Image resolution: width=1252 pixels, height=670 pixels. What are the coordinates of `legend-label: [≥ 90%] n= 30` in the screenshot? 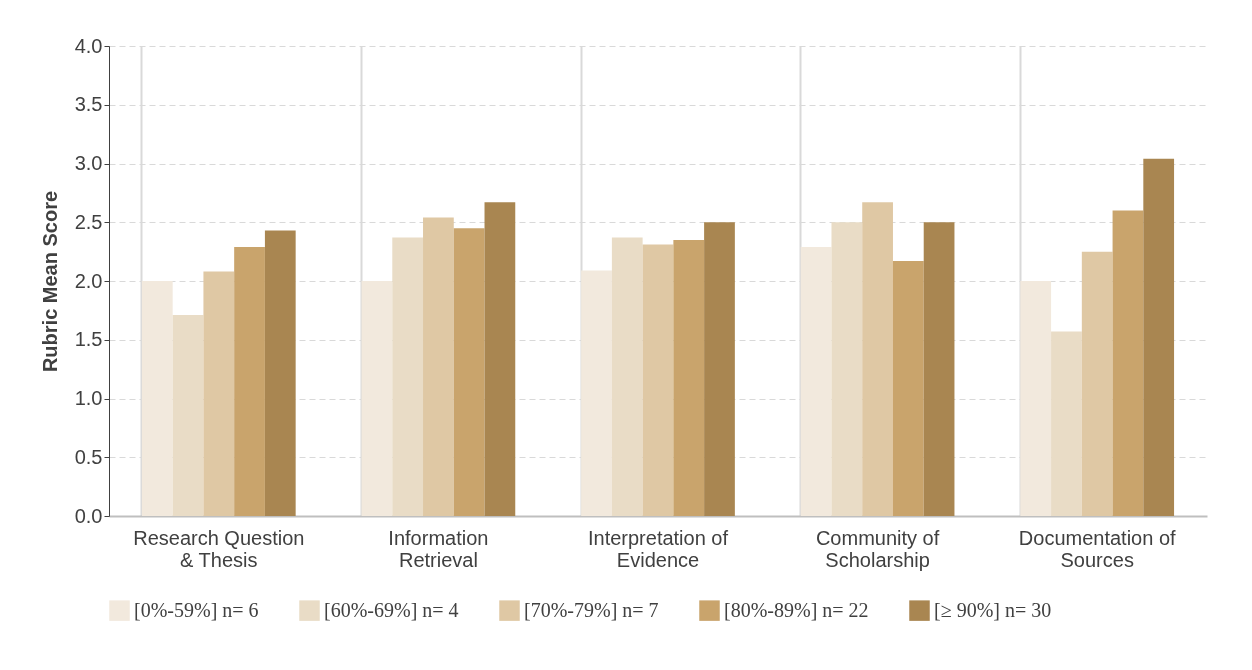 It's located at (993, 609).